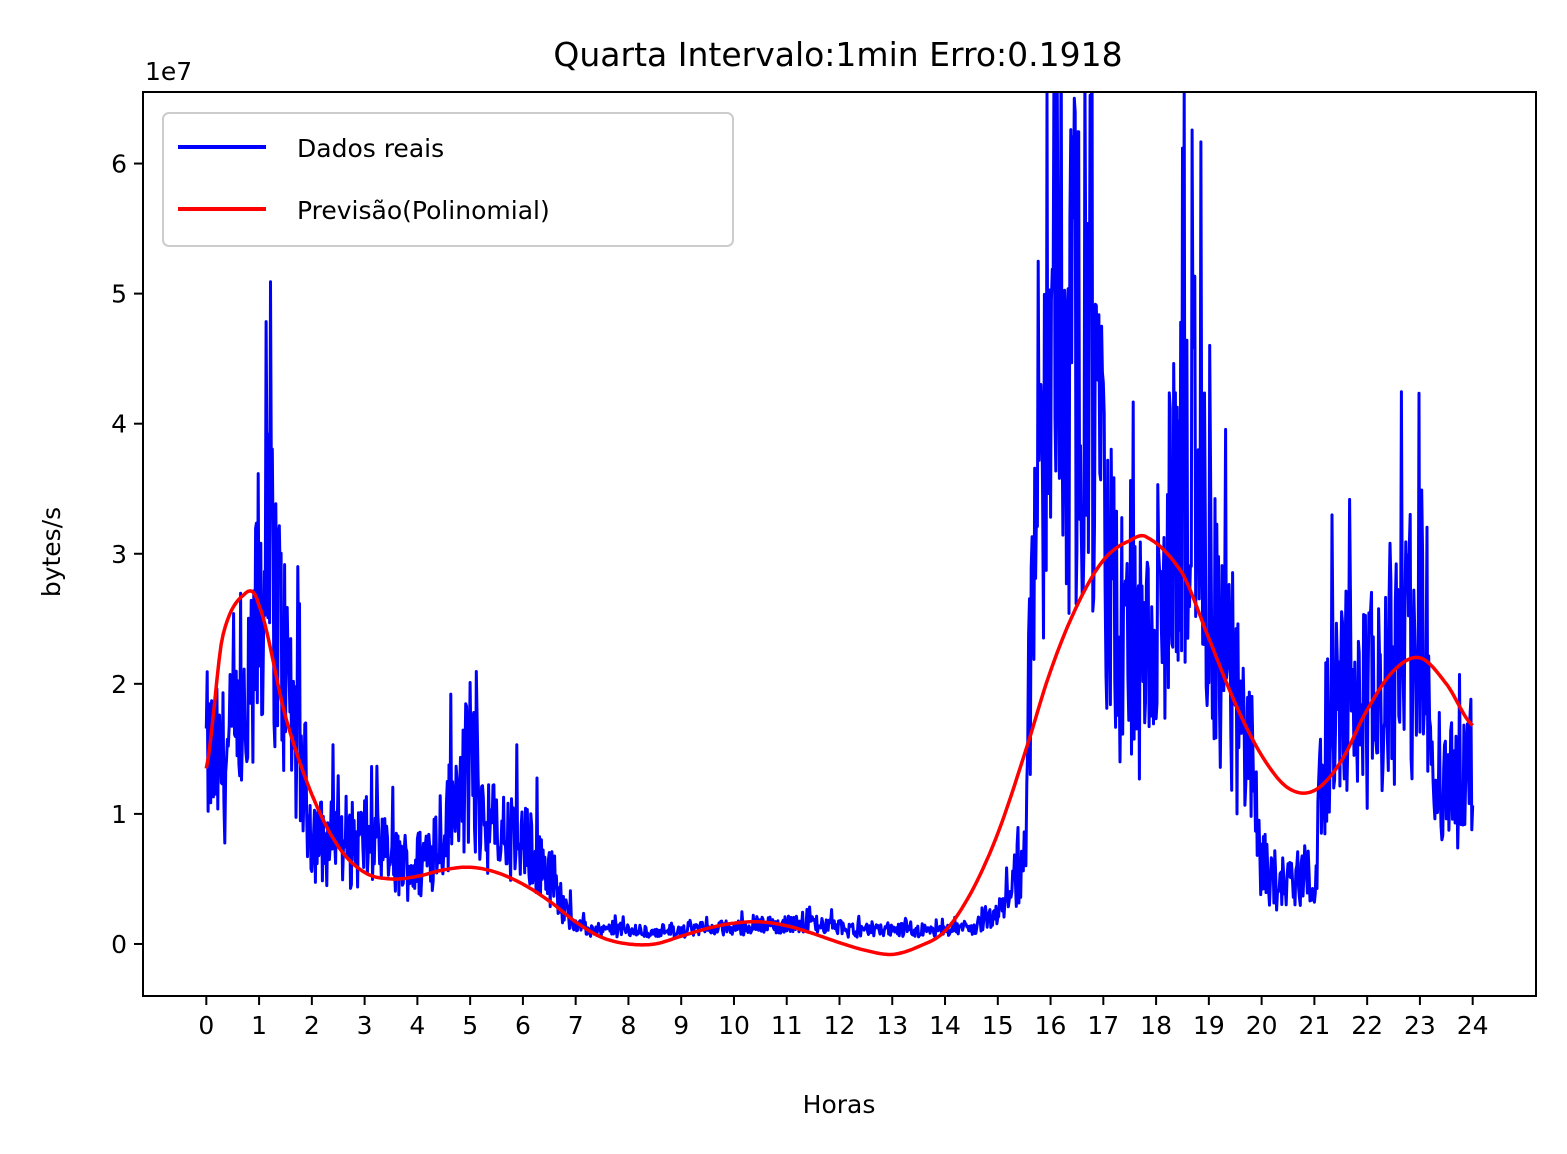 Image resolution: width=1567 pixels, height=1154 pixels. I want to click on y-axis-offset-label: 1e7, so click(168, 71).